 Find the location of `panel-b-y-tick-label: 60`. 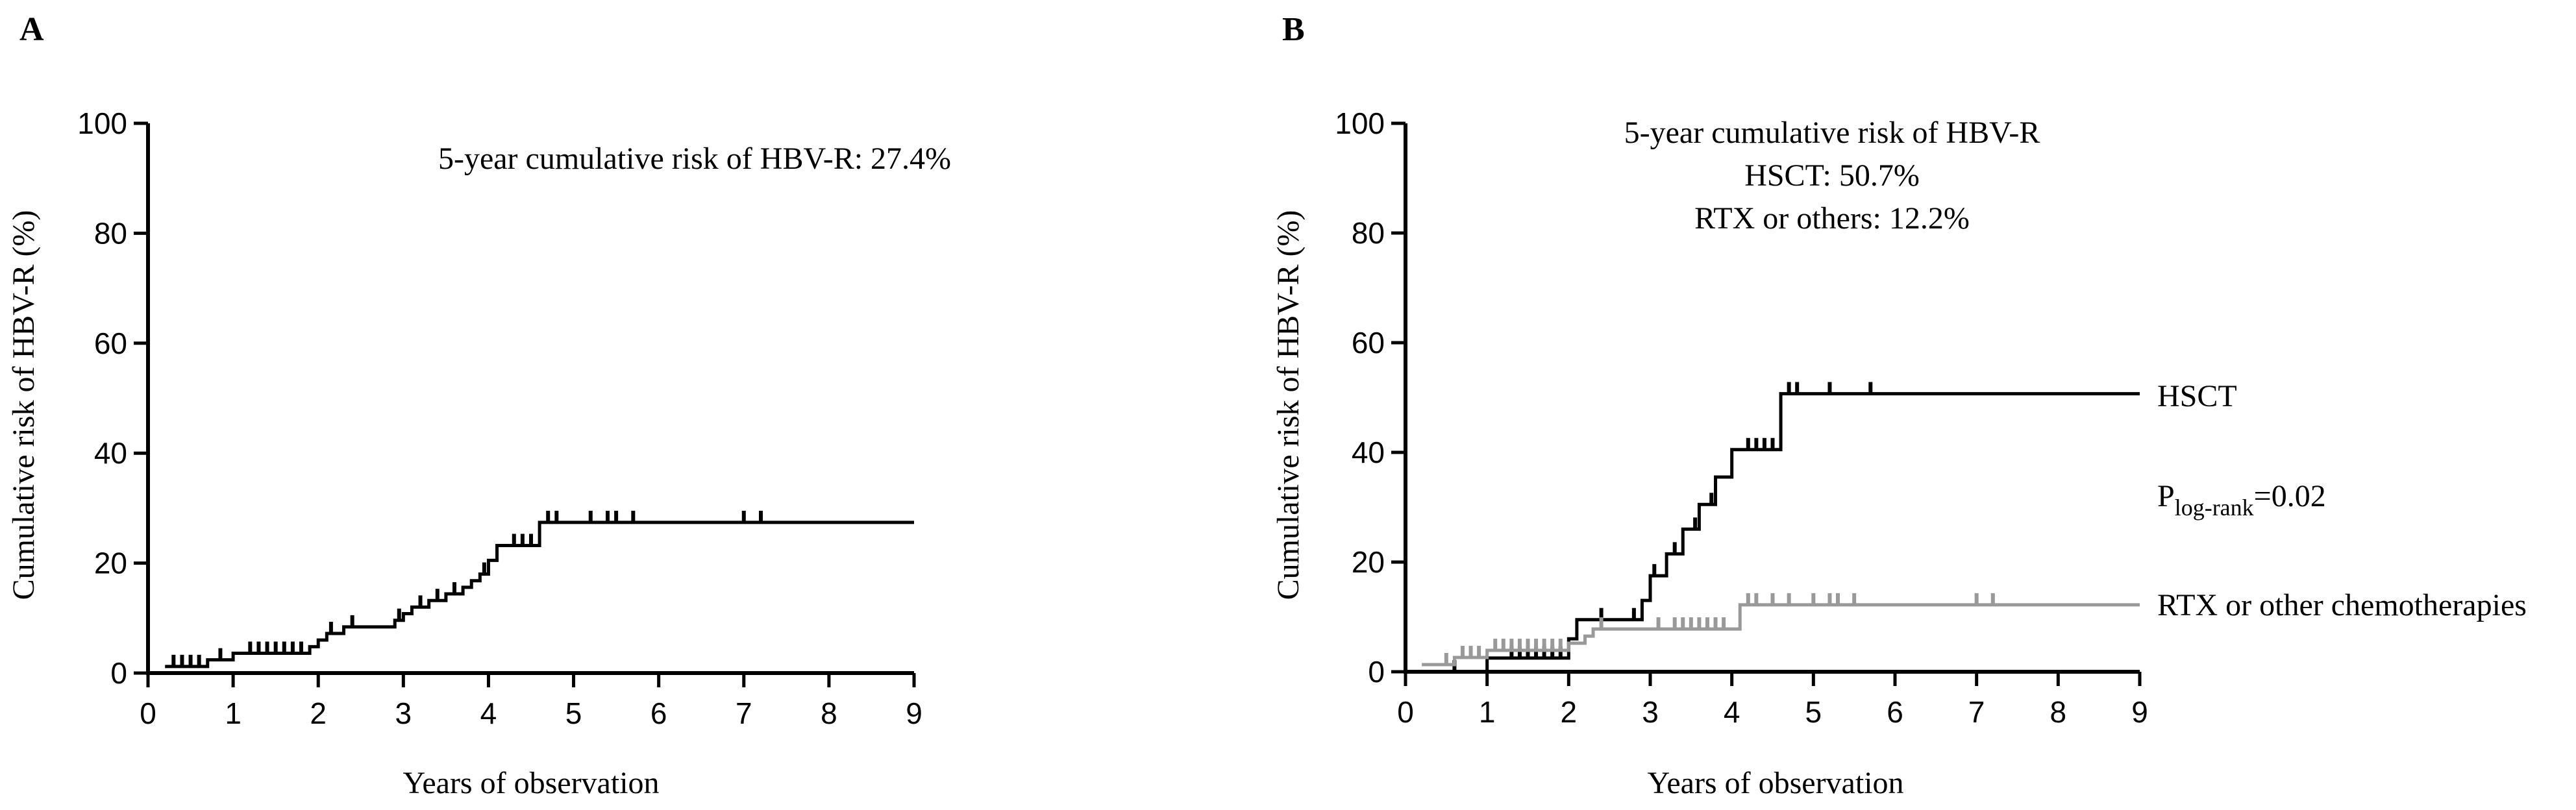

panel-b-y-tick-label: 60 is located at coordinates (1368, 343).